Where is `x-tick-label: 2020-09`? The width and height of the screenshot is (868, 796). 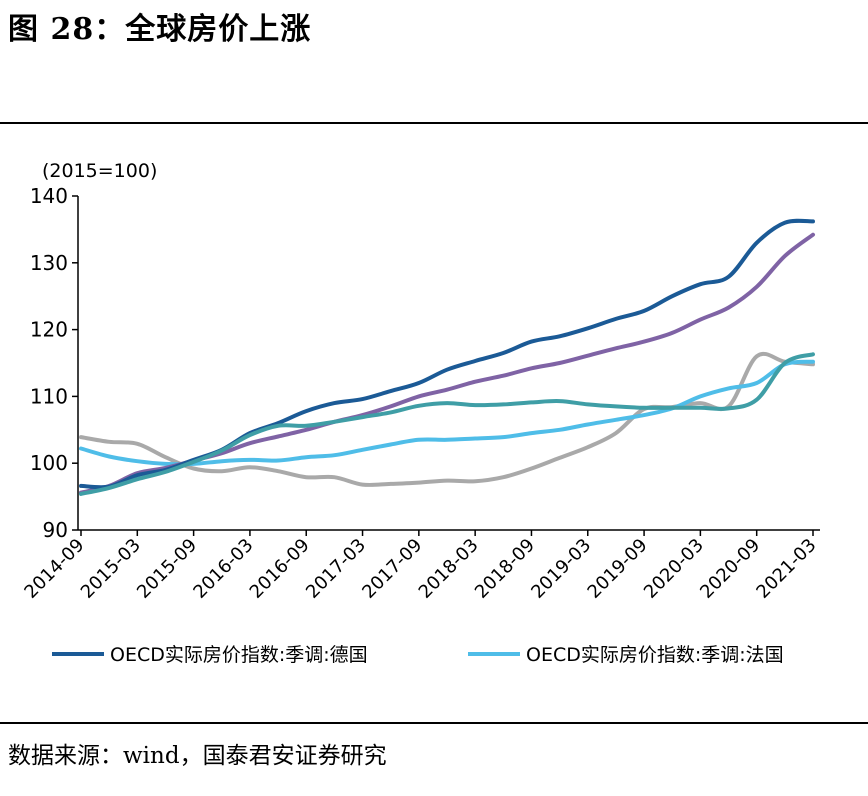
x-tick-label: 2020-09 is located at coordinates (730, 569).